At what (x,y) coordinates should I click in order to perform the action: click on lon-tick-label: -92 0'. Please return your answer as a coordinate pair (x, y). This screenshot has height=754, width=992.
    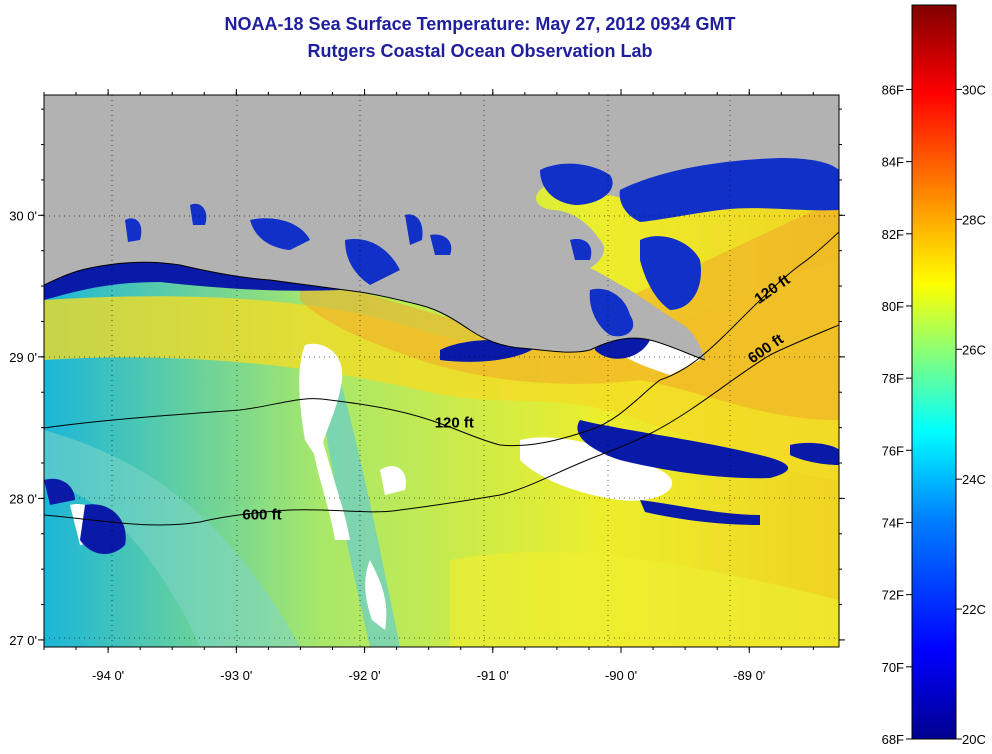
    Looking at the image, I should click on (365, 675).